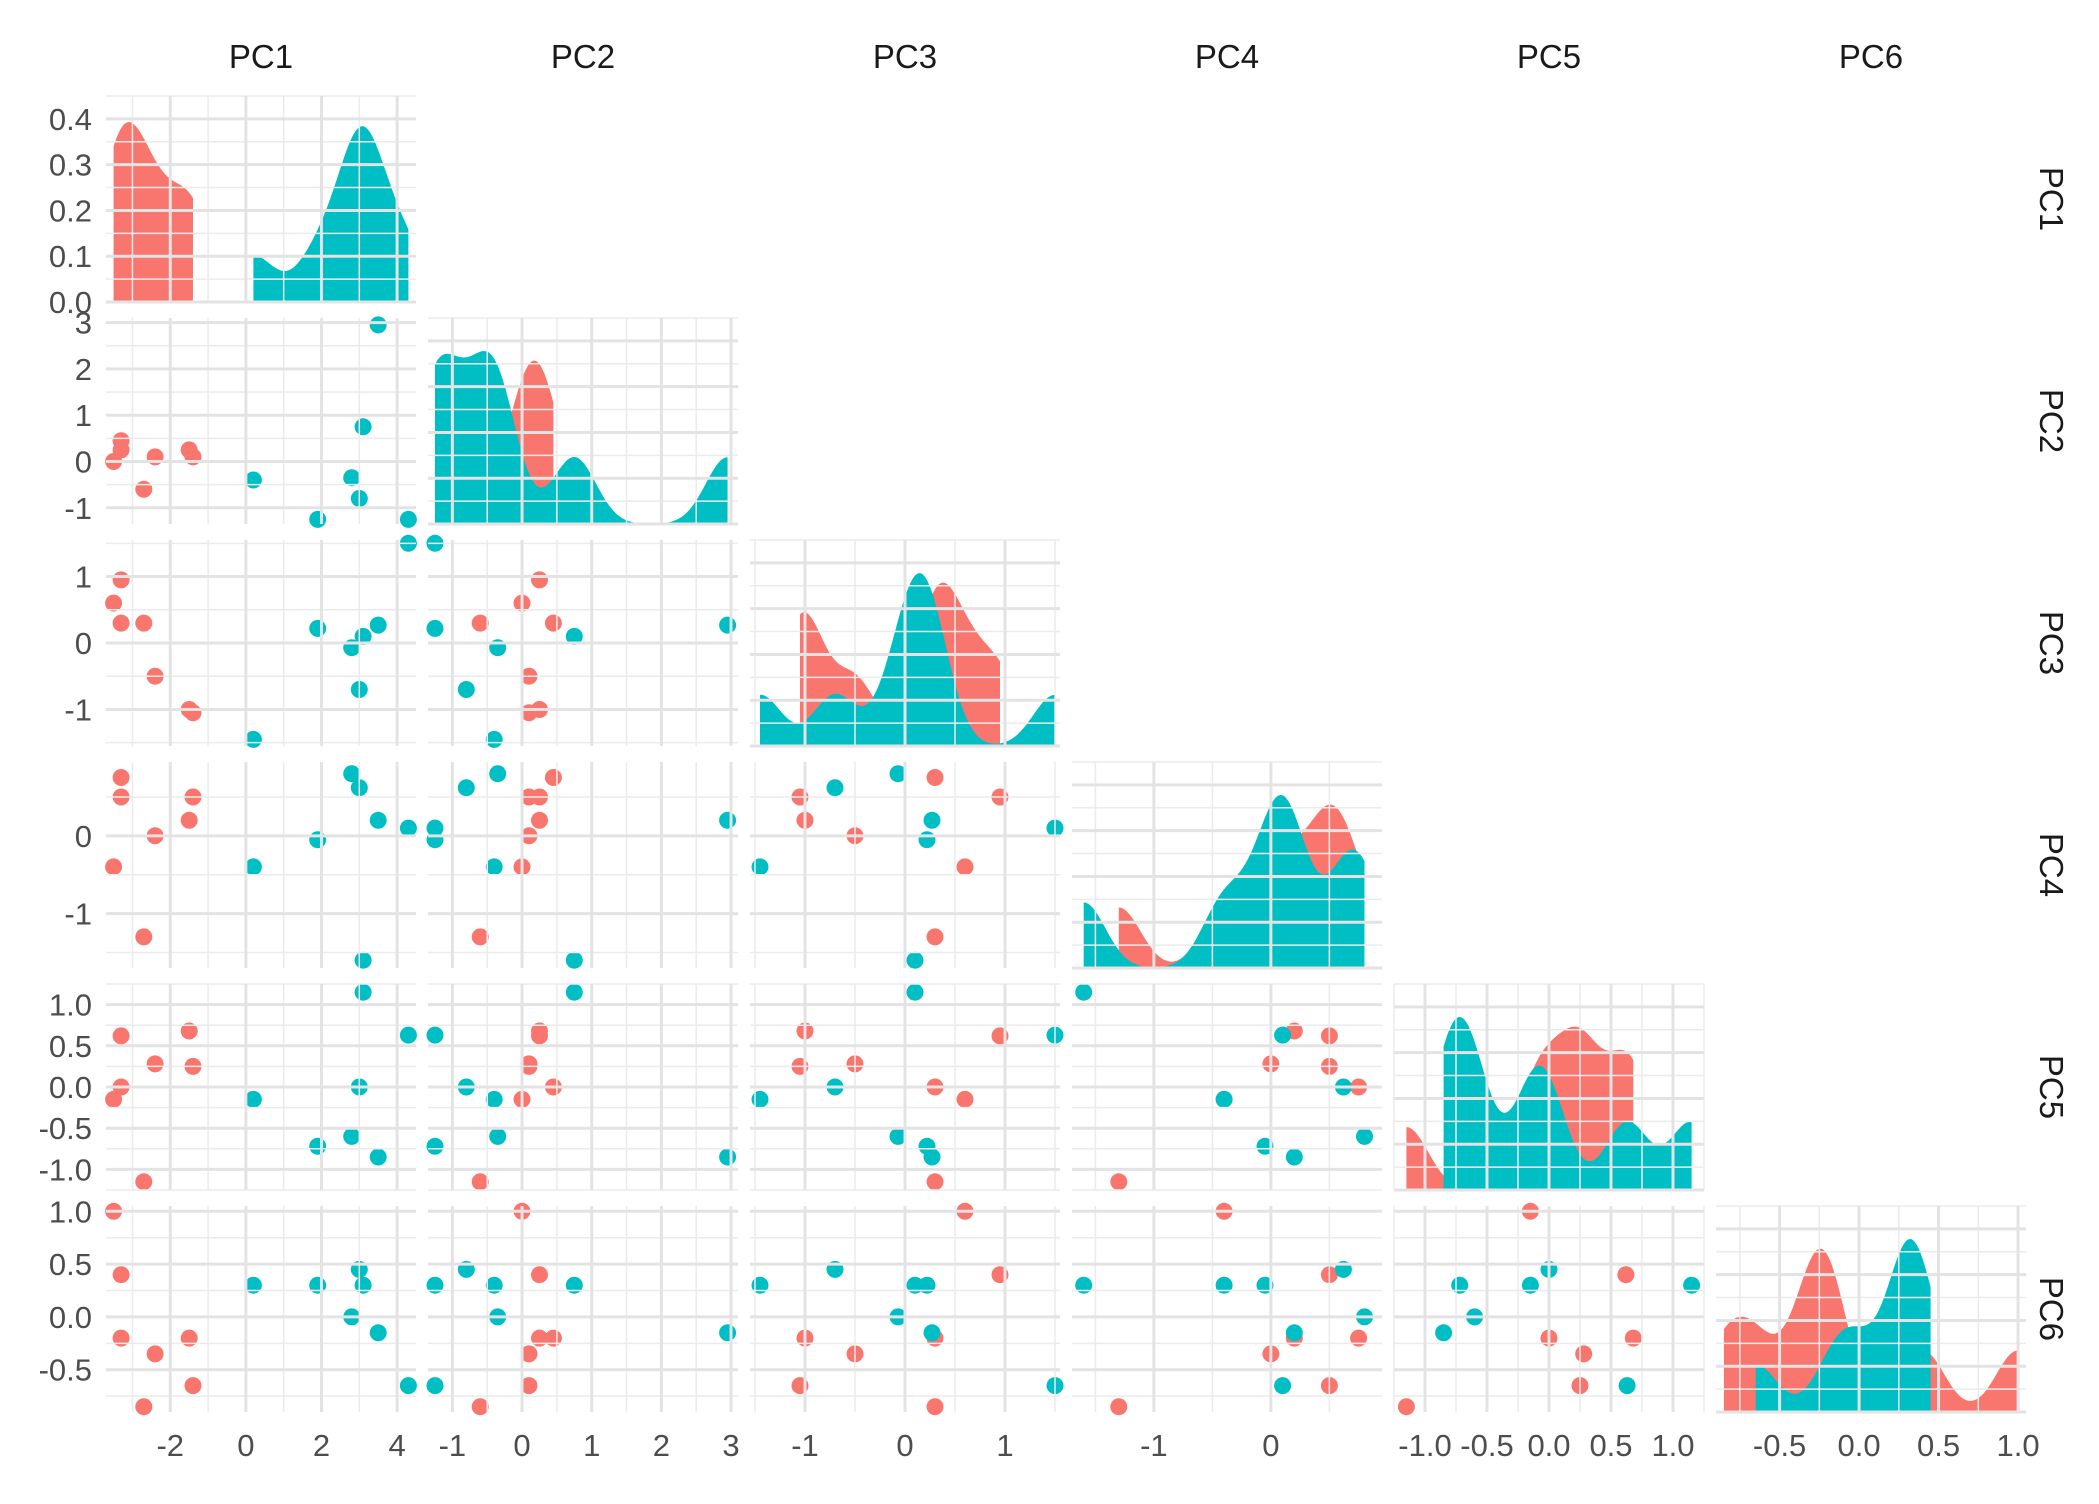 This screenshot has height=1504, width=2099. What do you see at coordinates (1486, 1445) in the screenshot?
I see `x-tick-label: -0.5` at bounding box center [1486, 1445].